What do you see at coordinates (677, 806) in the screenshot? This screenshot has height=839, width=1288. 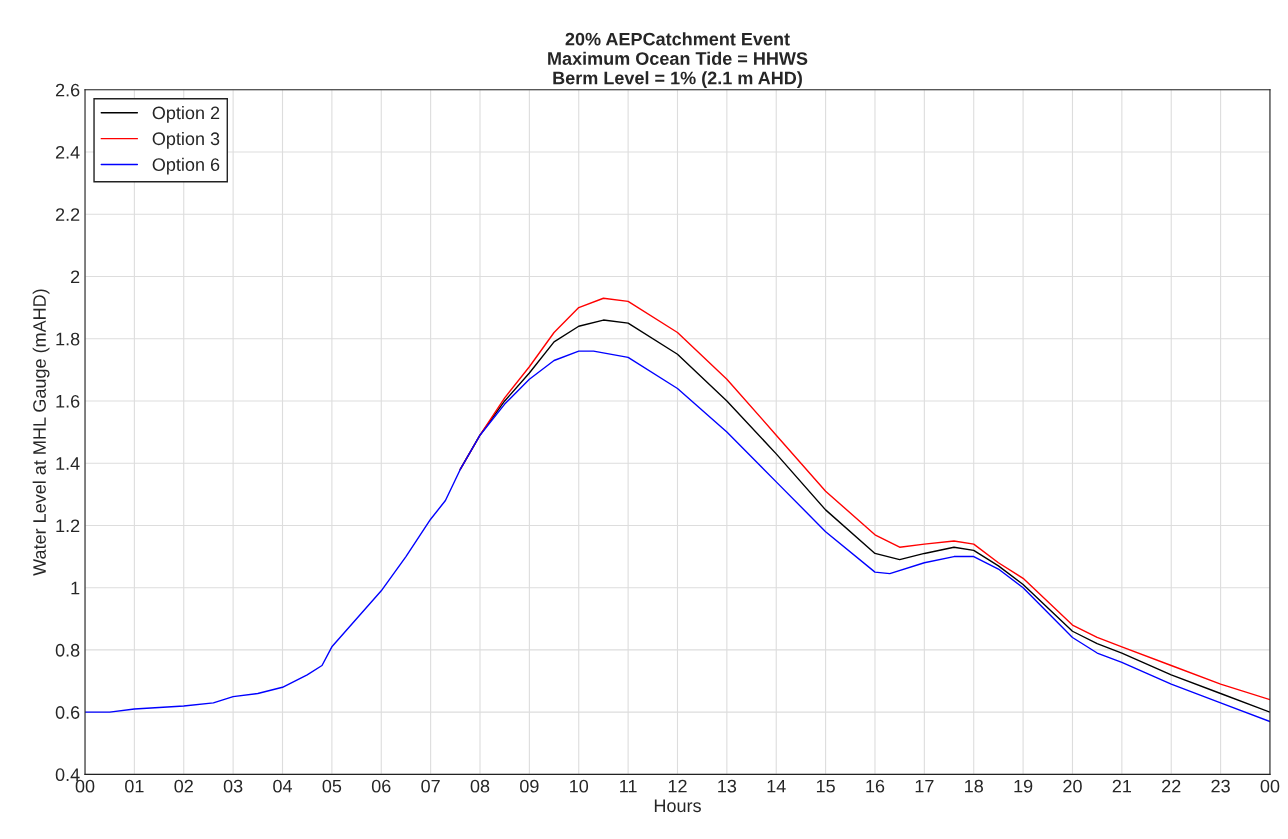 I see `x-axis-title: Hours` at bounding box center [677, 806].